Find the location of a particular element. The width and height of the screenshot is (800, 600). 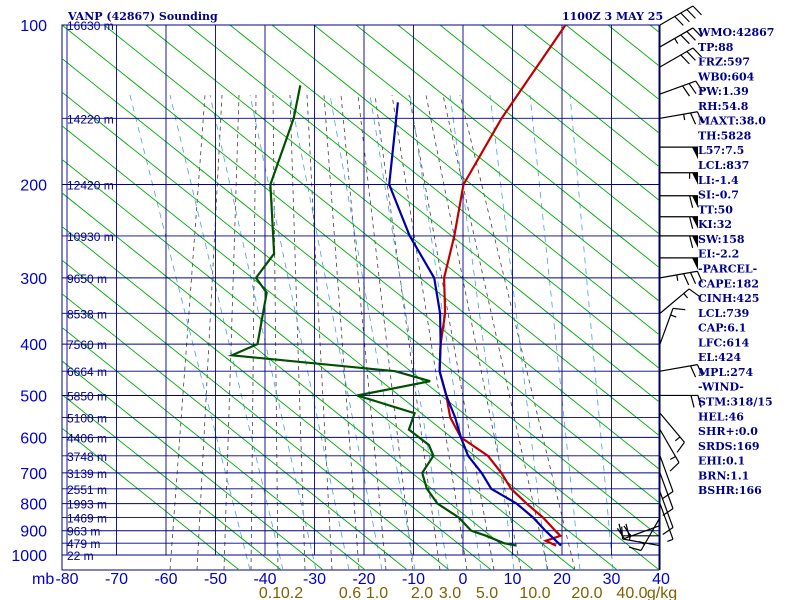

index-item: CAPE:182 is located at coordinates (728, 283).